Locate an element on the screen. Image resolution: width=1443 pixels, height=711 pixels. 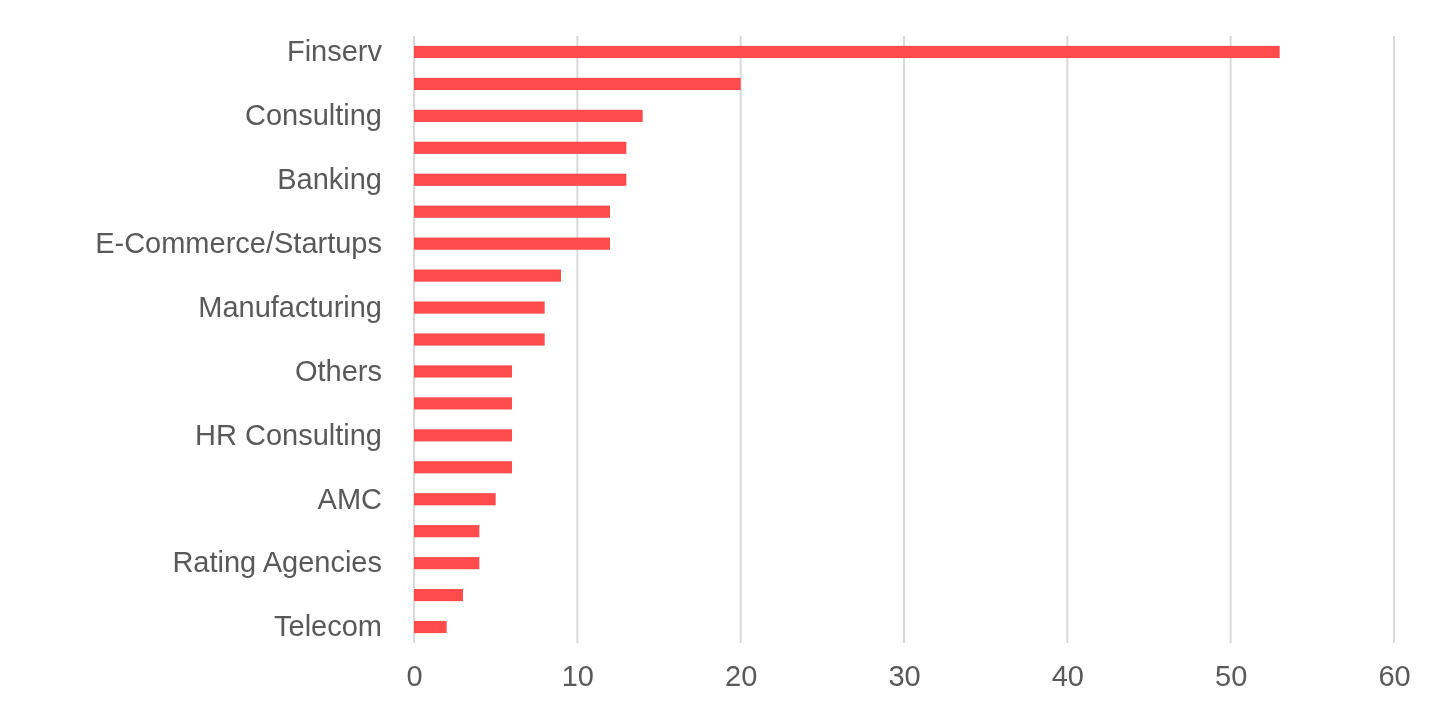
y-tick-label: Manufacturing is located at coordinates (290, 306).